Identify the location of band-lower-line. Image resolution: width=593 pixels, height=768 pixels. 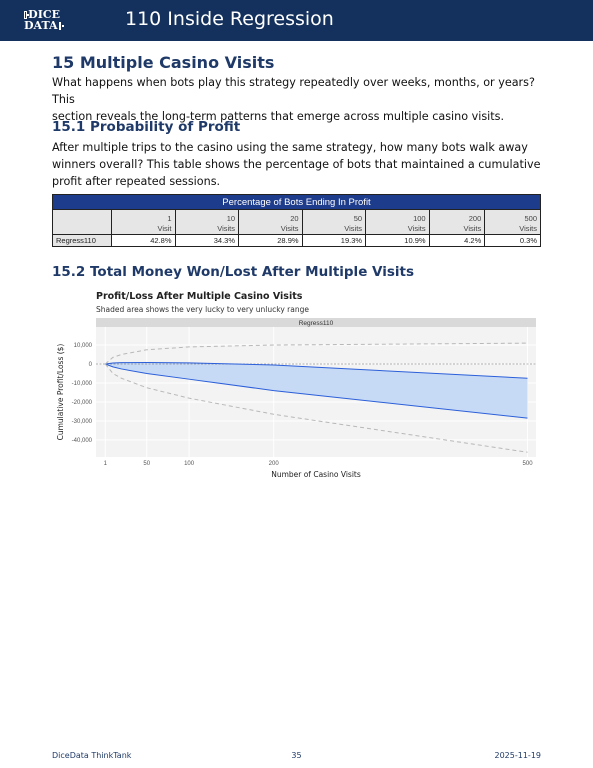
(316, 391).